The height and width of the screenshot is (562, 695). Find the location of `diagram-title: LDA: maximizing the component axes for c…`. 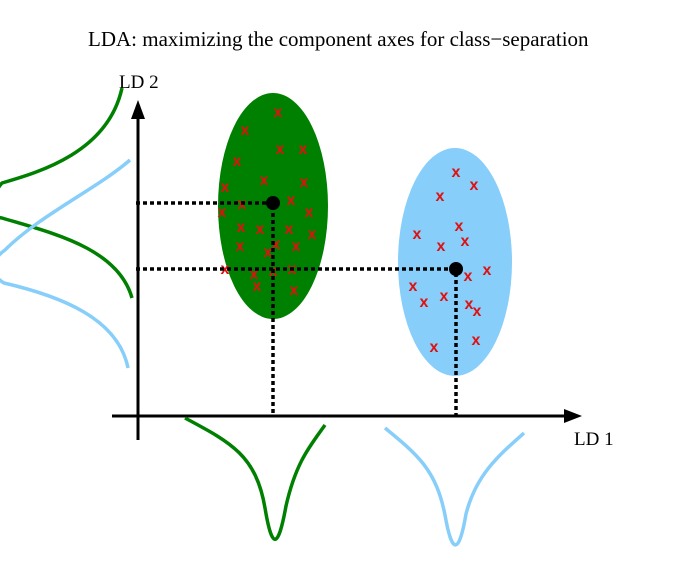

diagram-title: LDA: maximizing the component axes for c… is located at coordinates (338, 39).